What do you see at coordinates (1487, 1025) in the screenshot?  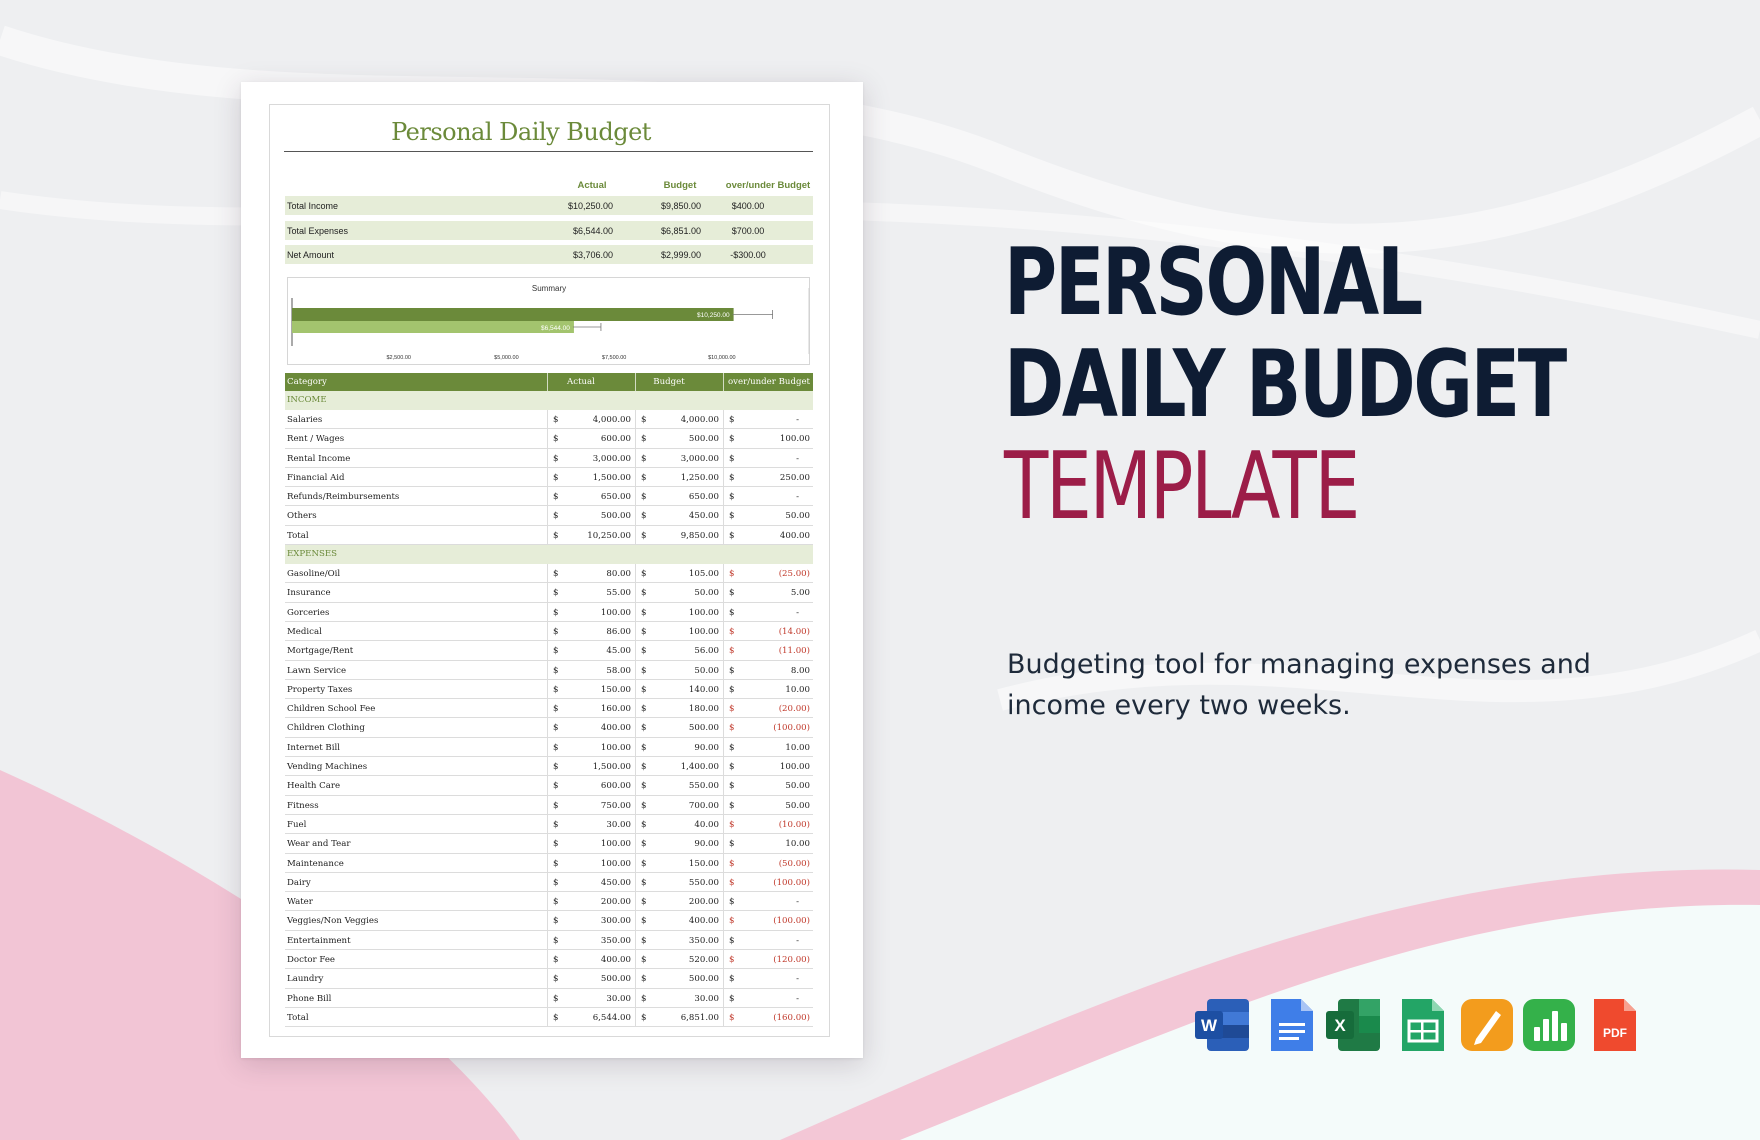 I see `pages-icon` at bounding box center [1487, 1025].